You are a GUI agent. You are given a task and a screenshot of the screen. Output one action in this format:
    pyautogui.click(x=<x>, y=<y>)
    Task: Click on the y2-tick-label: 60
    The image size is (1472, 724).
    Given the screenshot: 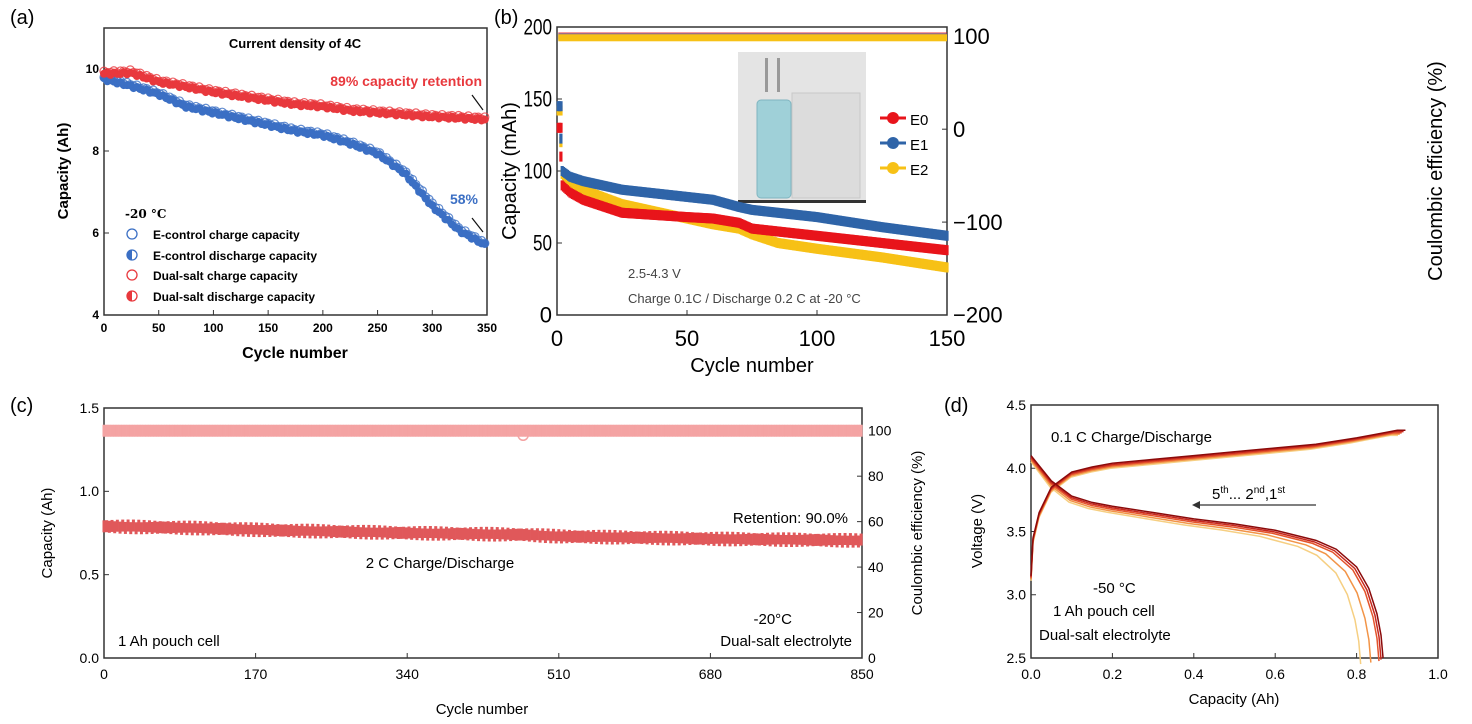 What is the action you would take?
    pyautogui.click(x=876, y=522)
    